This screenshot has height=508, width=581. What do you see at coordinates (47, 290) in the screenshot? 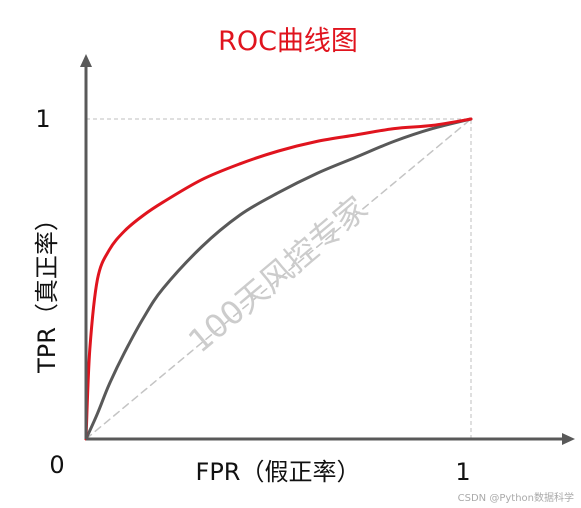
I see `y-axis-label: TPR（真正率）` at bounding box center [47, 290].